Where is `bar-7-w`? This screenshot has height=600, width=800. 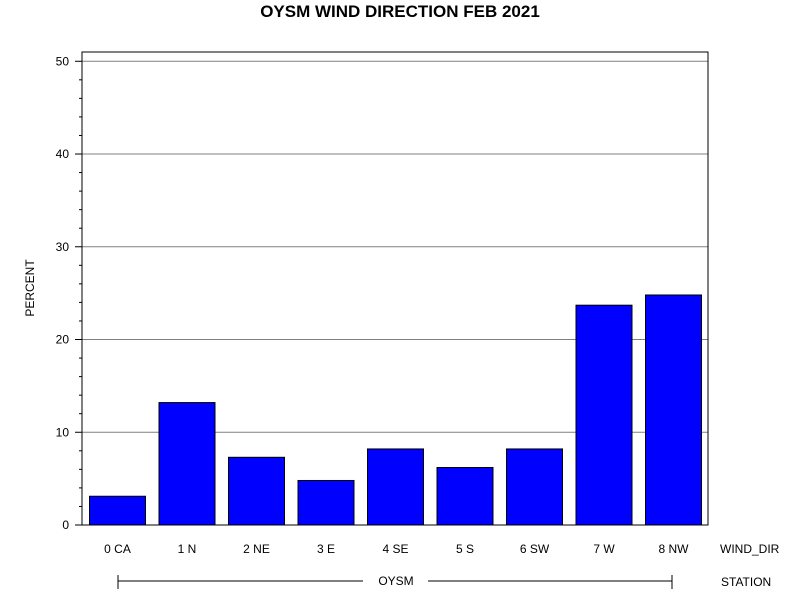
bar-7-w is located at coordinates (604, 415).